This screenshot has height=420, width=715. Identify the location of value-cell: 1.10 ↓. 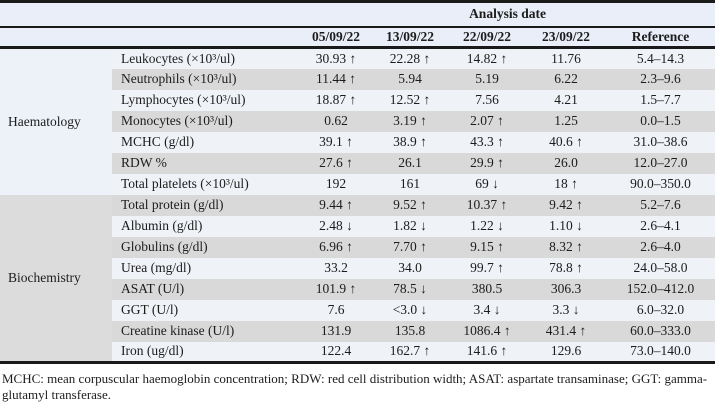
(566, 225).